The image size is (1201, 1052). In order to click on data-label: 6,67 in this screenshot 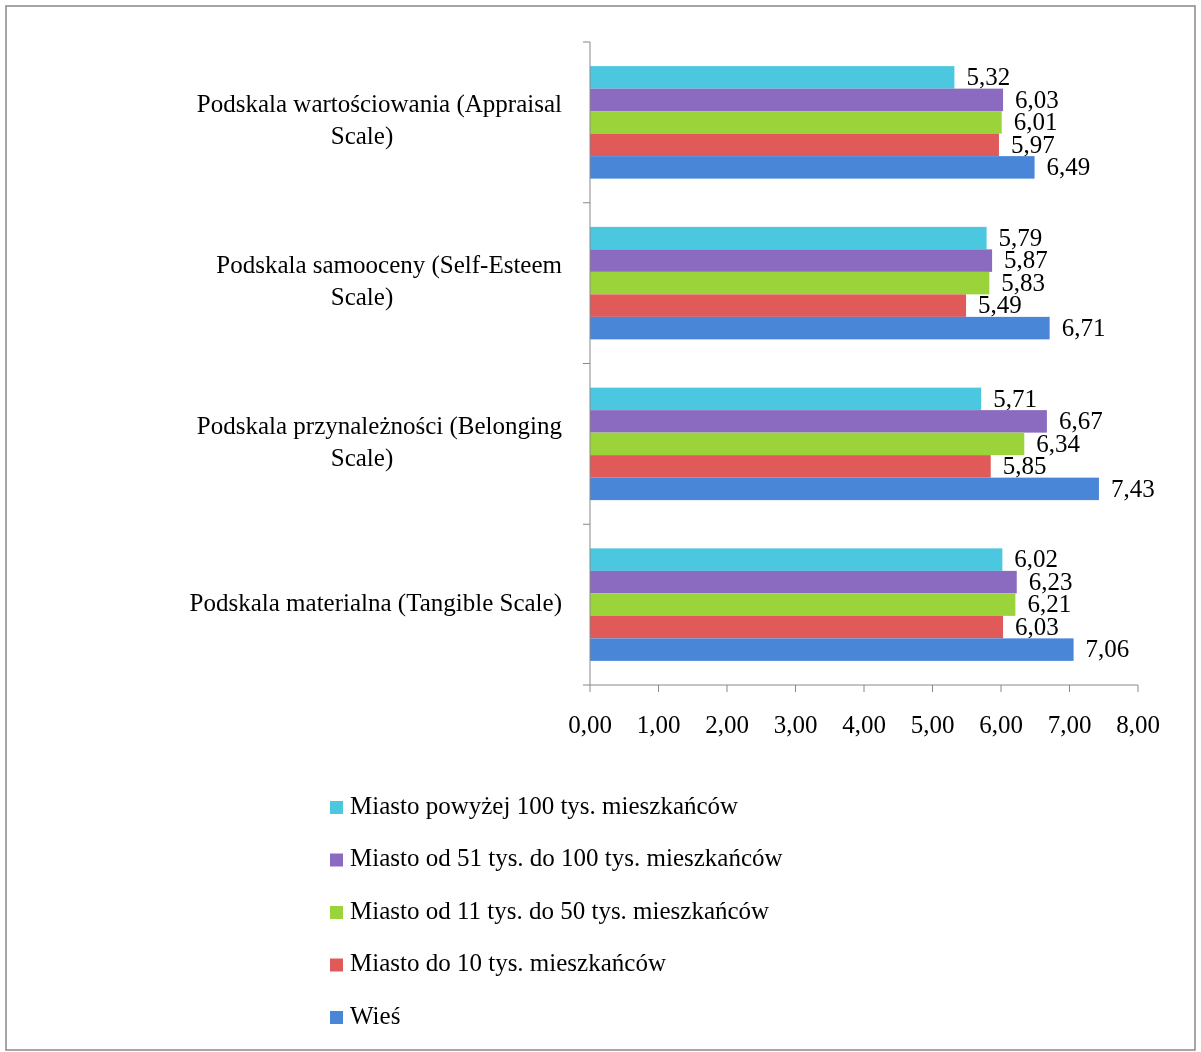, I will do `click(1080, 421)`.